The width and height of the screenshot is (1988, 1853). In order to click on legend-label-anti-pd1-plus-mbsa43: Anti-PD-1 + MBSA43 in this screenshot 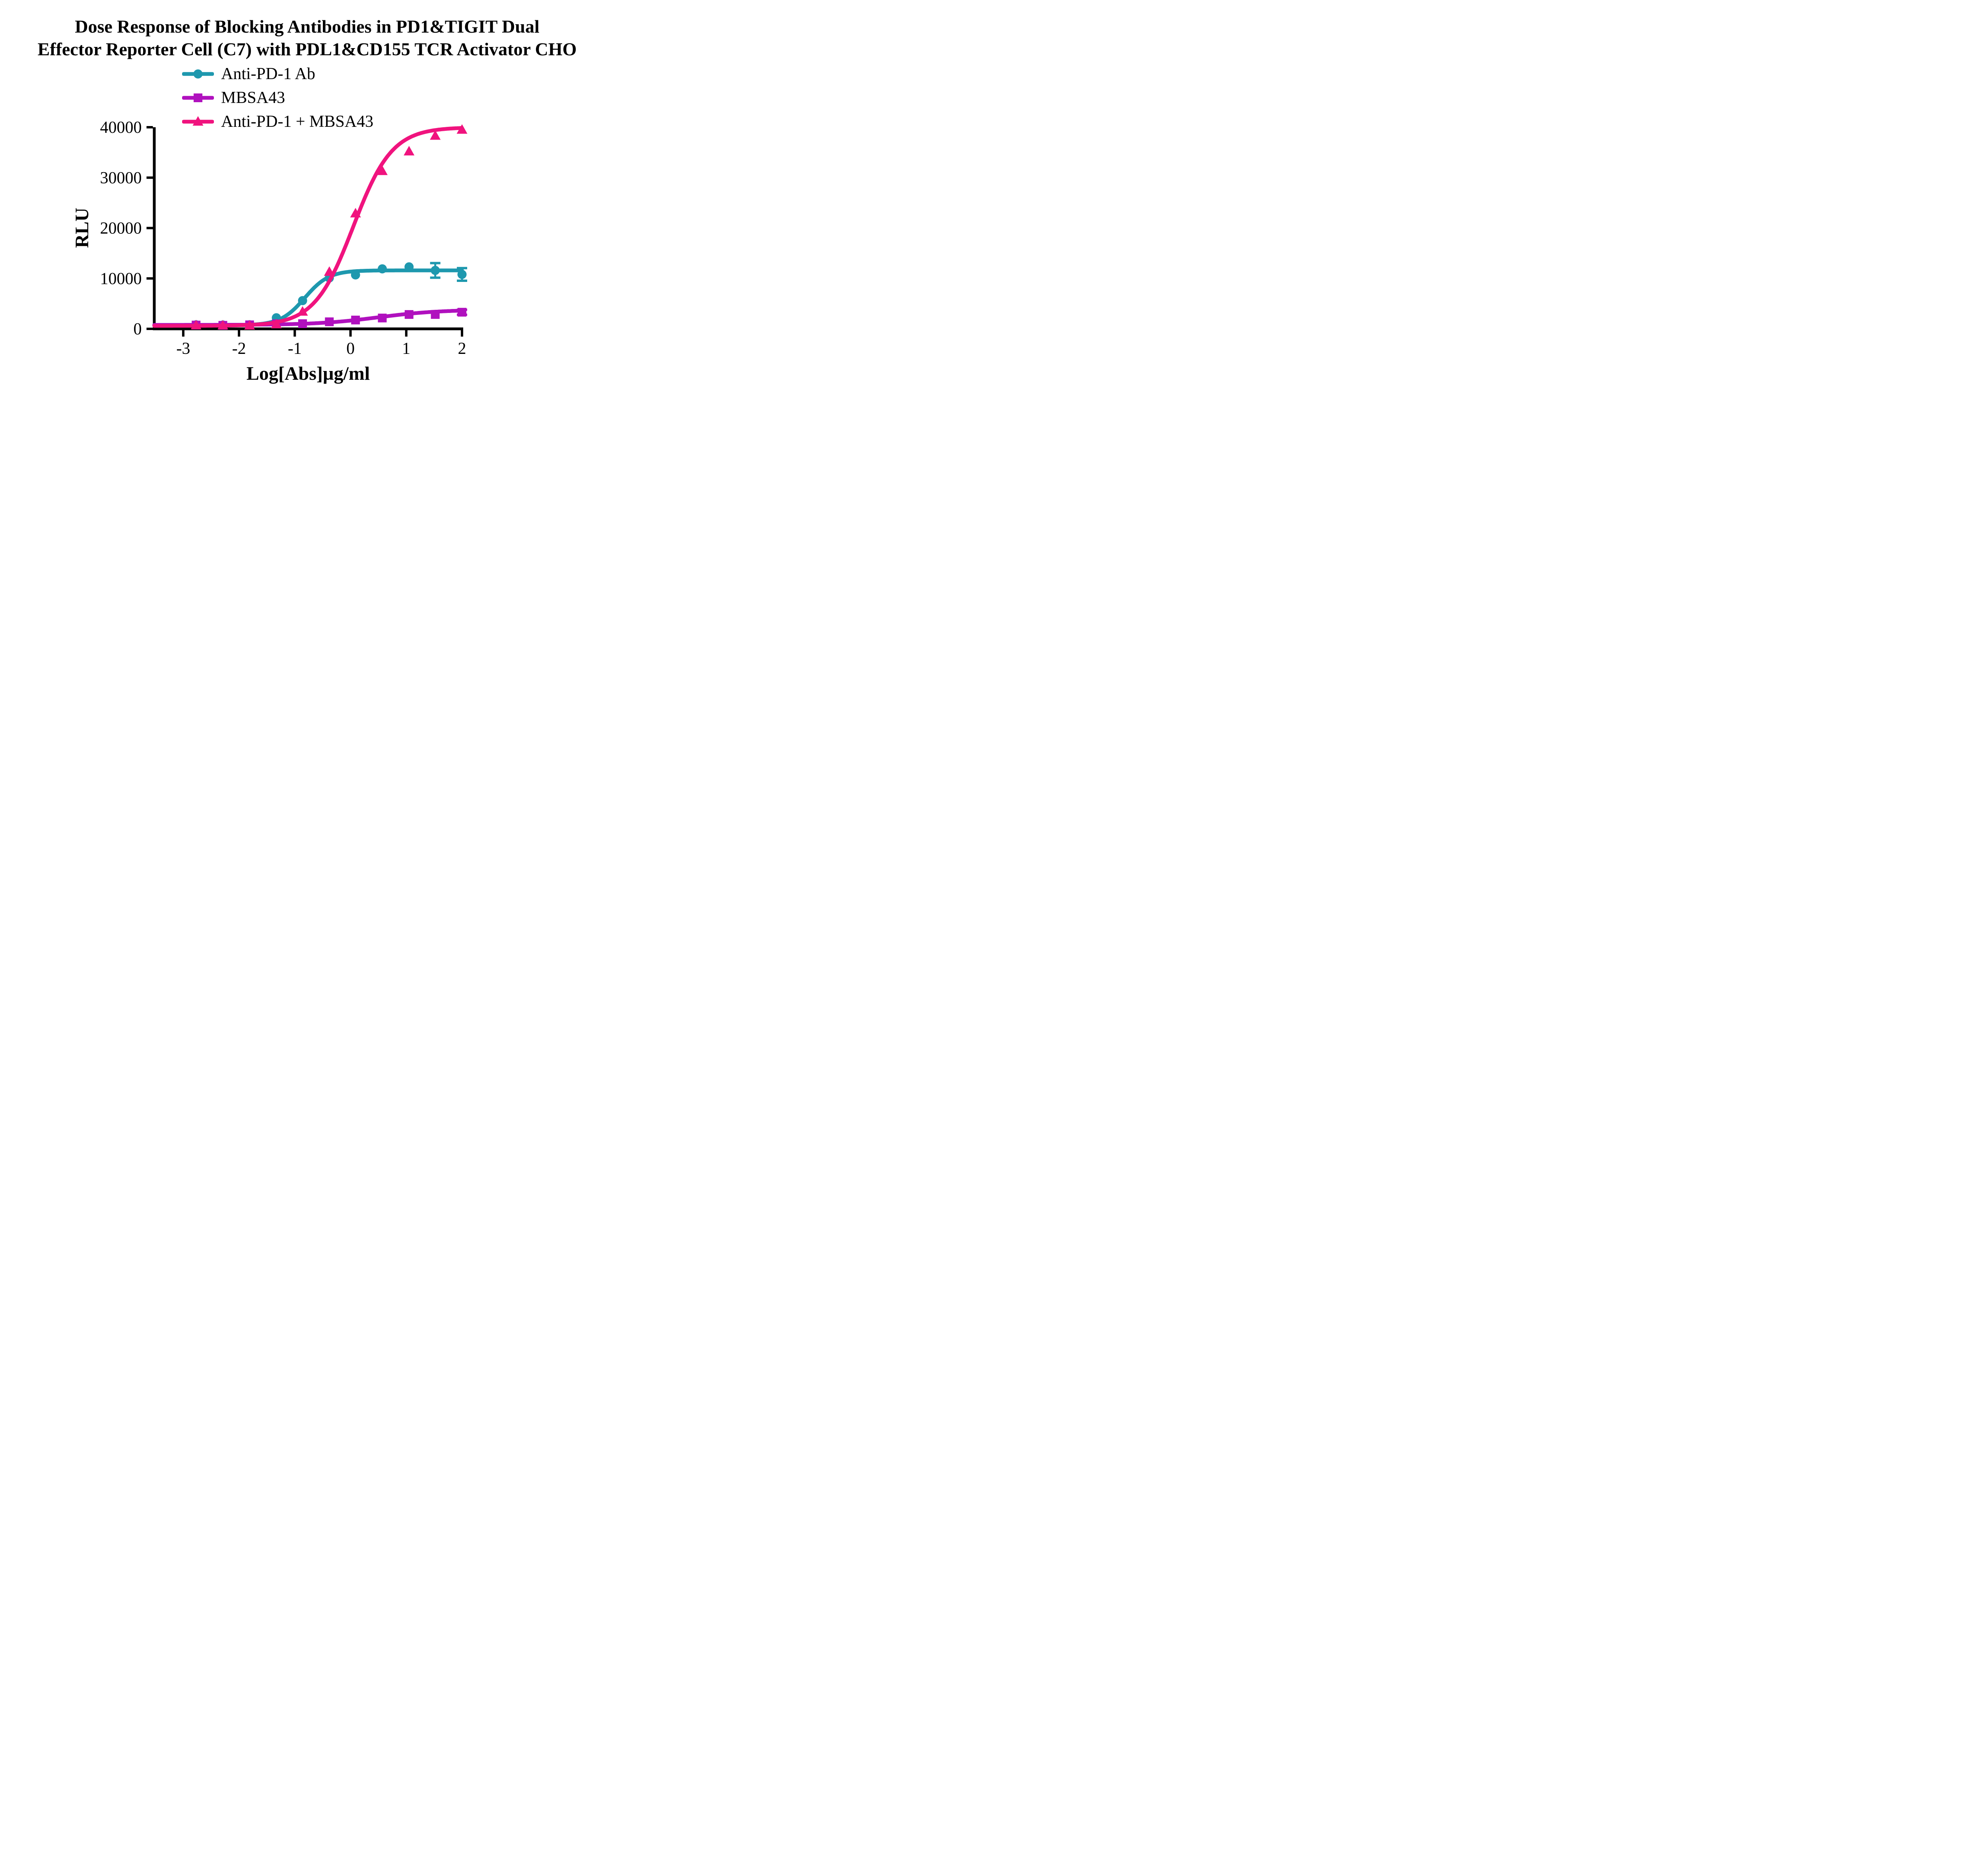, I will do `click(297, 122)`.